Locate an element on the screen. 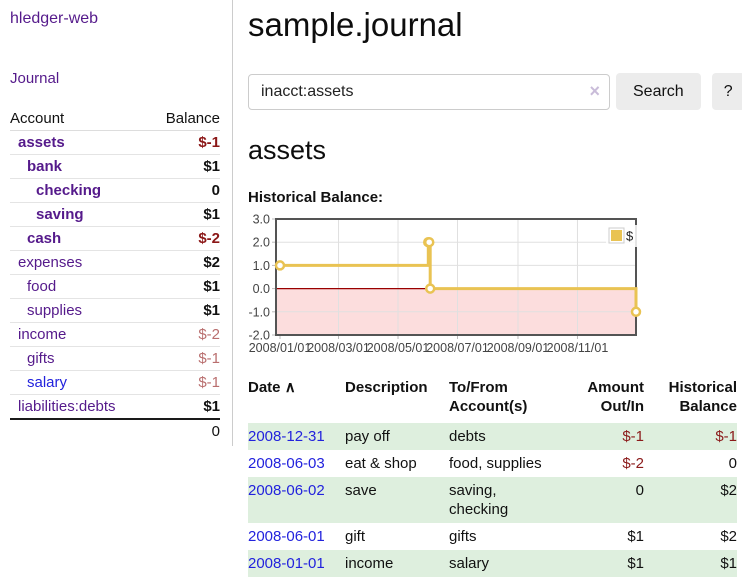  svg-text: 1.0 is located at coordinates (261, 266).